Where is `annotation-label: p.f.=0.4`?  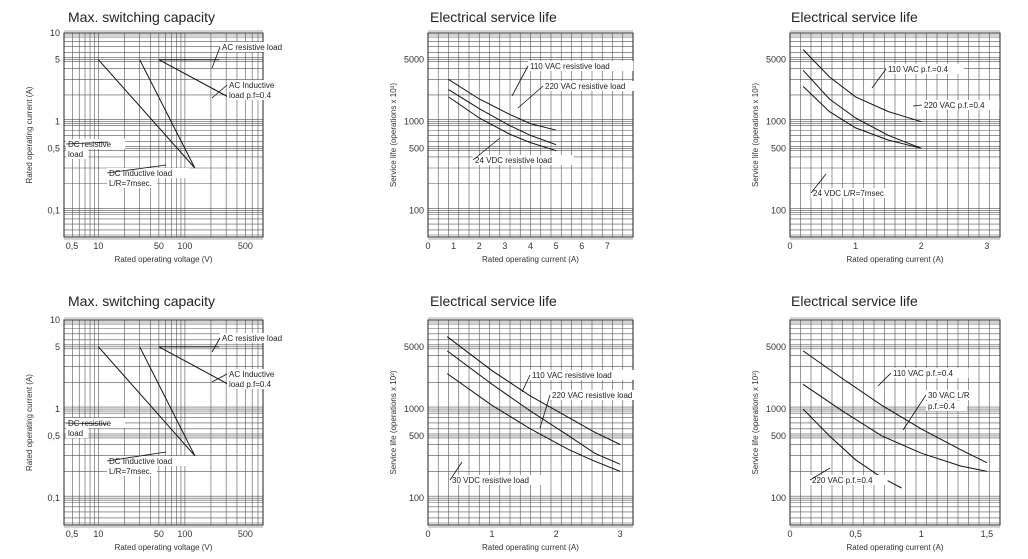
annotation-label: p.f.=0.4 is located at coordinates (941, 406).